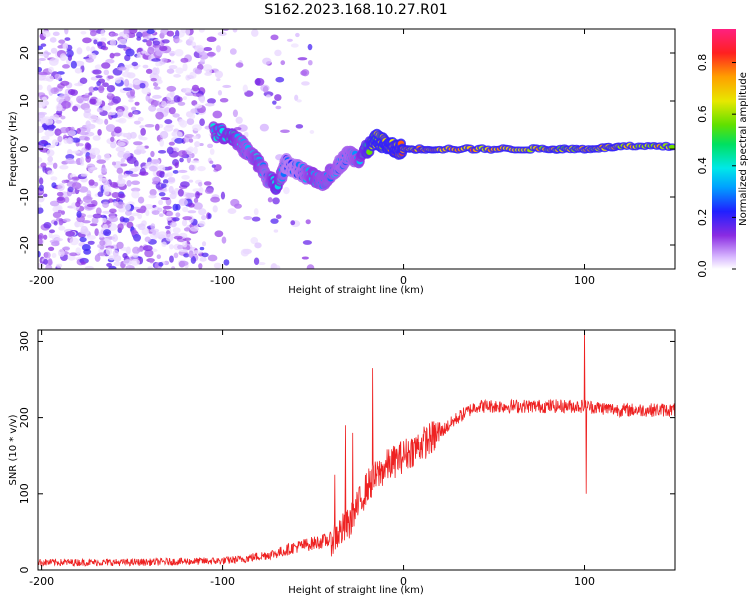 This screenshot has width=750, height=600. What do you see at coordinates (24, 101) in the screenshot?
I see `spectrogram-ytick-label: 10` at bounding box center [24, 101].